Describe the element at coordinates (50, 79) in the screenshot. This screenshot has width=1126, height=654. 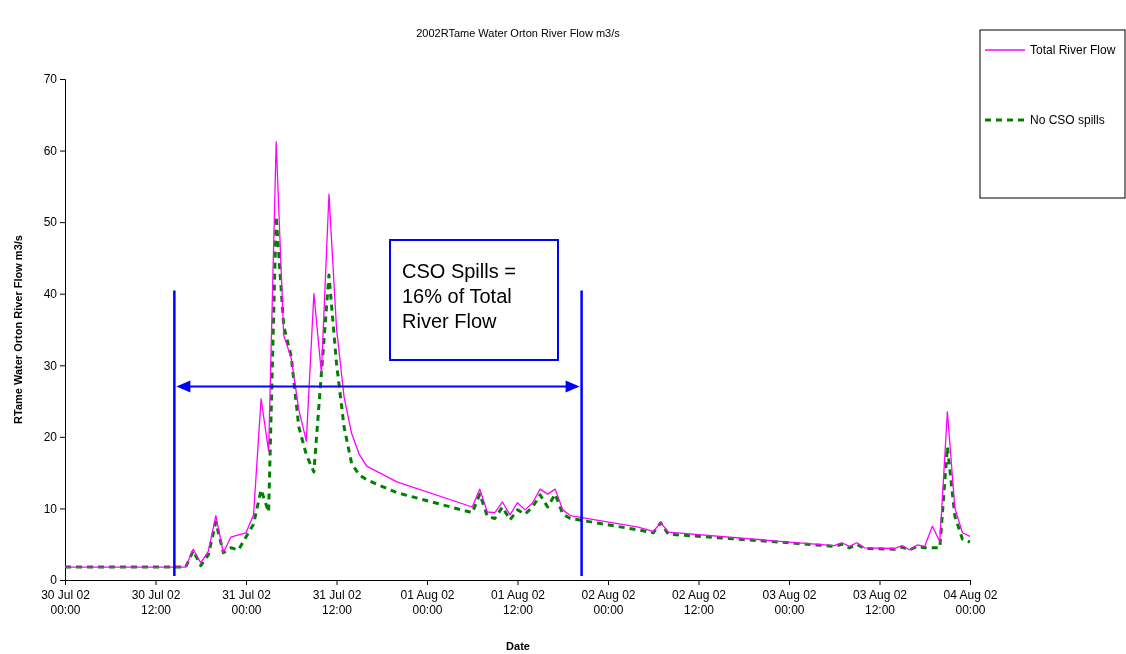
I see `y-tick-label: 70` at that location.